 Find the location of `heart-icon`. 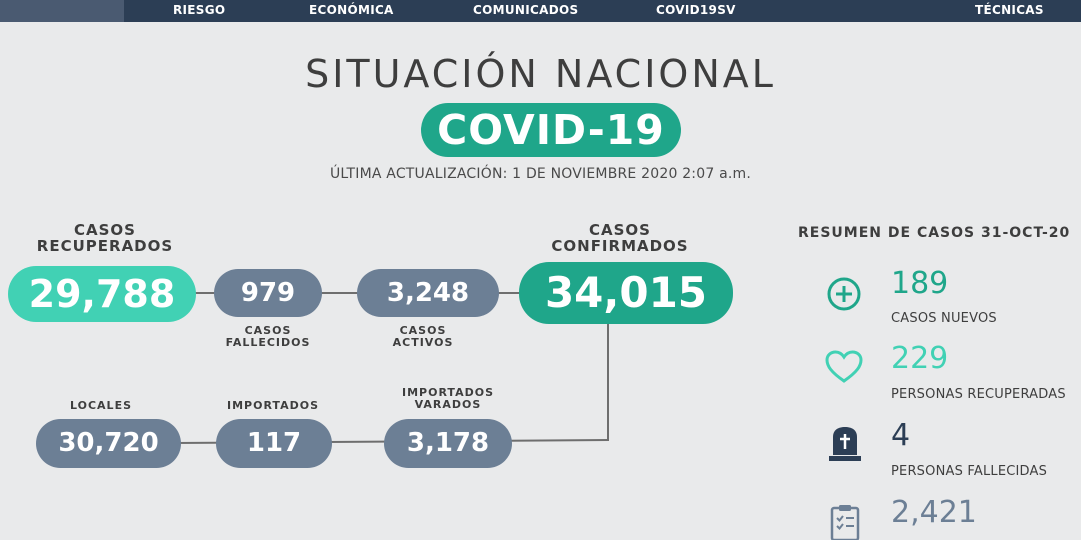

heart-icon is located at coordinates (844, 366).